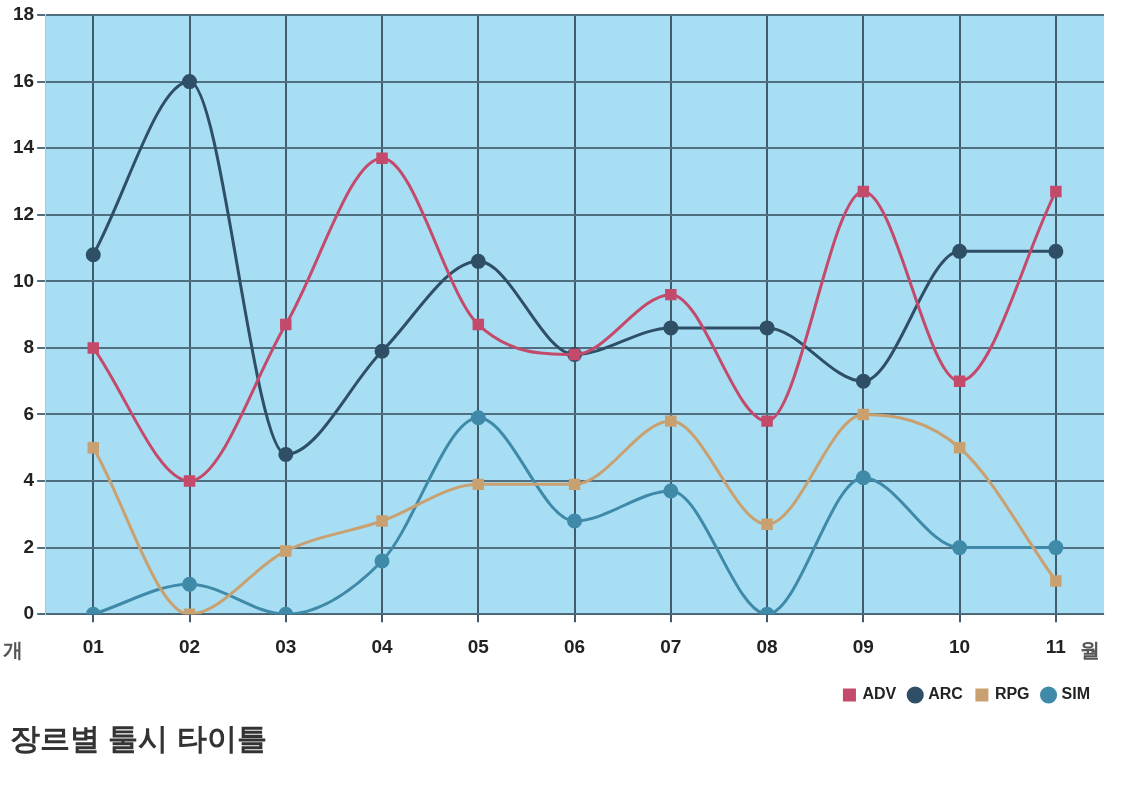  I want to click on y-tick-label: 6, so click(29, 413).